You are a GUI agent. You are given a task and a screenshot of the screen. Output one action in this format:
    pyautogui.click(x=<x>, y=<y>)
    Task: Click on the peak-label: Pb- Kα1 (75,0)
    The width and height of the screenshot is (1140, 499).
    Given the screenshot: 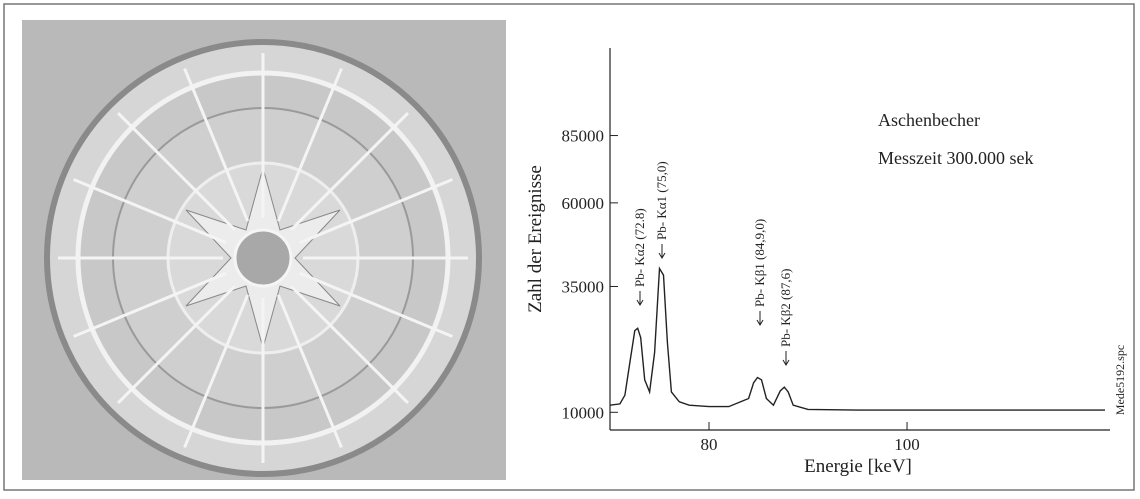 What is the action you would take?
    pyautogui.click(x=661, y=200)
    